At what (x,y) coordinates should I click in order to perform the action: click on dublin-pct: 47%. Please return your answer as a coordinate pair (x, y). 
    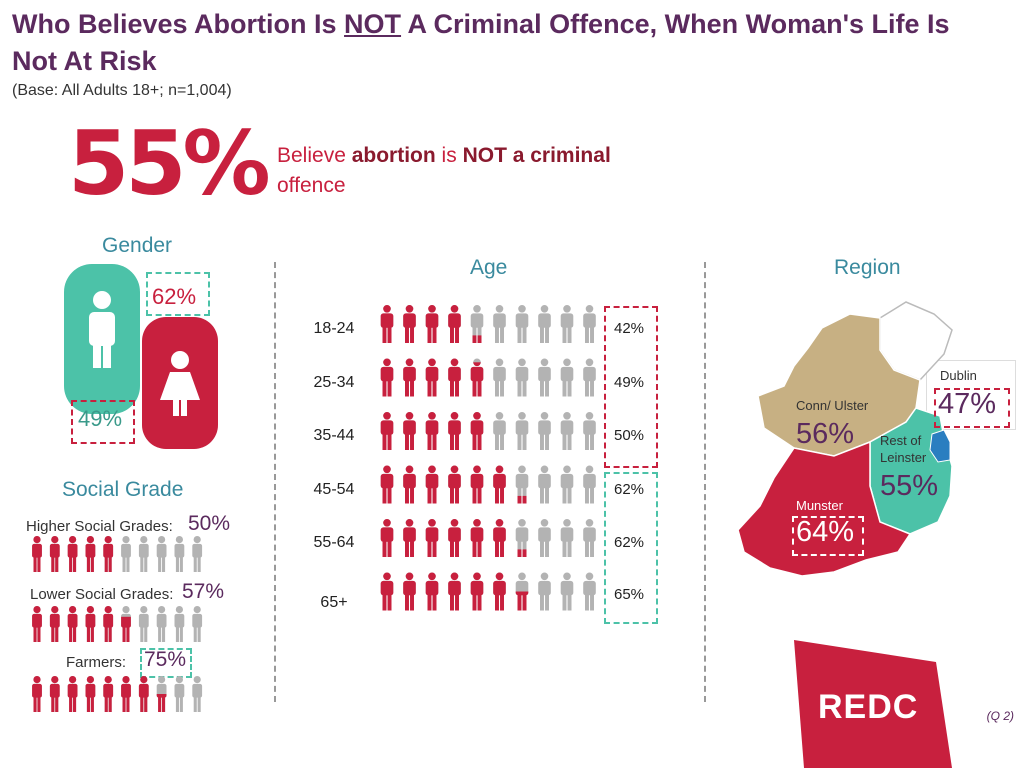
    Looking at the image, I should click on (967, 404).